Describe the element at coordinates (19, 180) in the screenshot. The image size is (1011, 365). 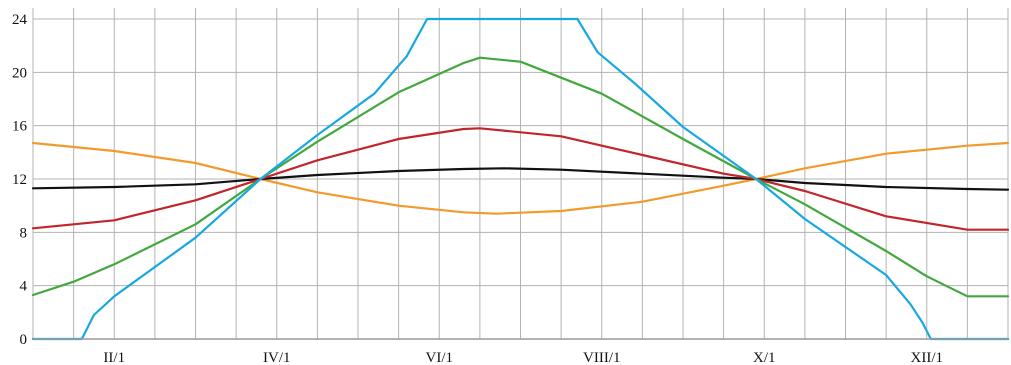
I see `y-tick-label: 12` at that location.